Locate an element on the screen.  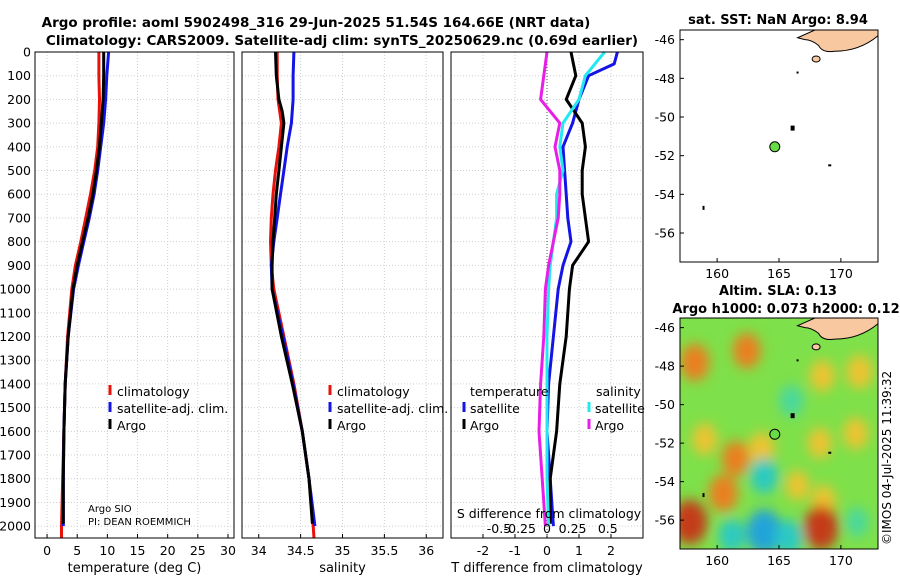
s-tick-label: 0.25 is located at coordinates (573, 528).